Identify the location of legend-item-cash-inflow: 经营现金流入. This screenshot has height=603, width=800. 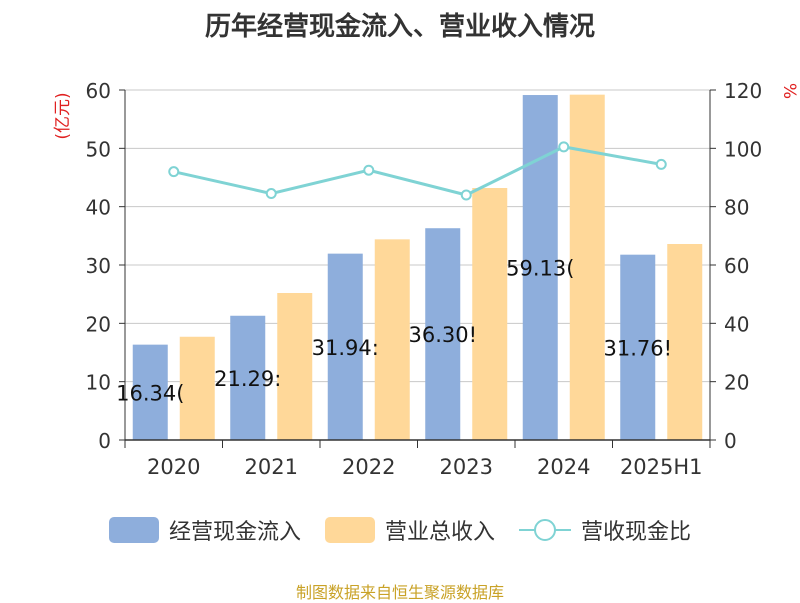
(204, 530).